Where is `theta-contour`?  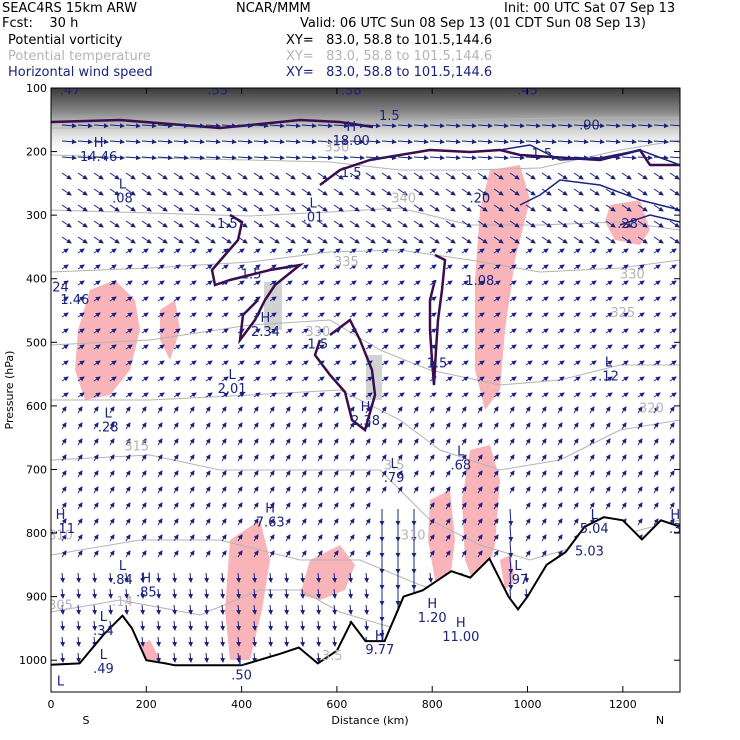
theta-contour is located at coordinates (365, 155).